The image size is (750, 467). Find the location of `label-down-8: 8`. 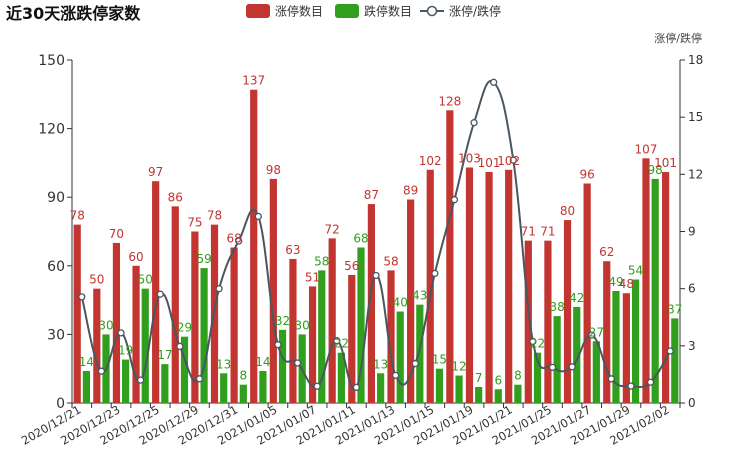

label-down-8: 8 is located at coordinates (243, 376).